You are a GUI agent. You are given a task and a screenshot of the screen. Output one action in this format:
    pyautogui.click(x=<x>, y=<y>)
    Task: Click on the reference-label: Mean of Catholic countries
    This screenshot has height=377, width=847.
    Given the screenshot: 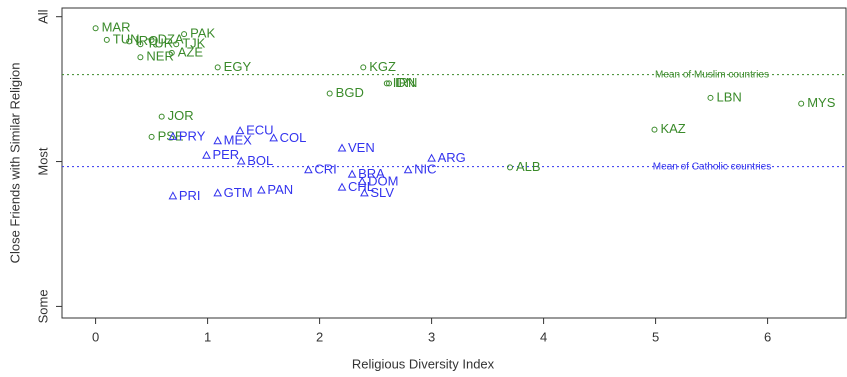 What is the action you would take?
    pyautogui.click(x=712, y=166)
    